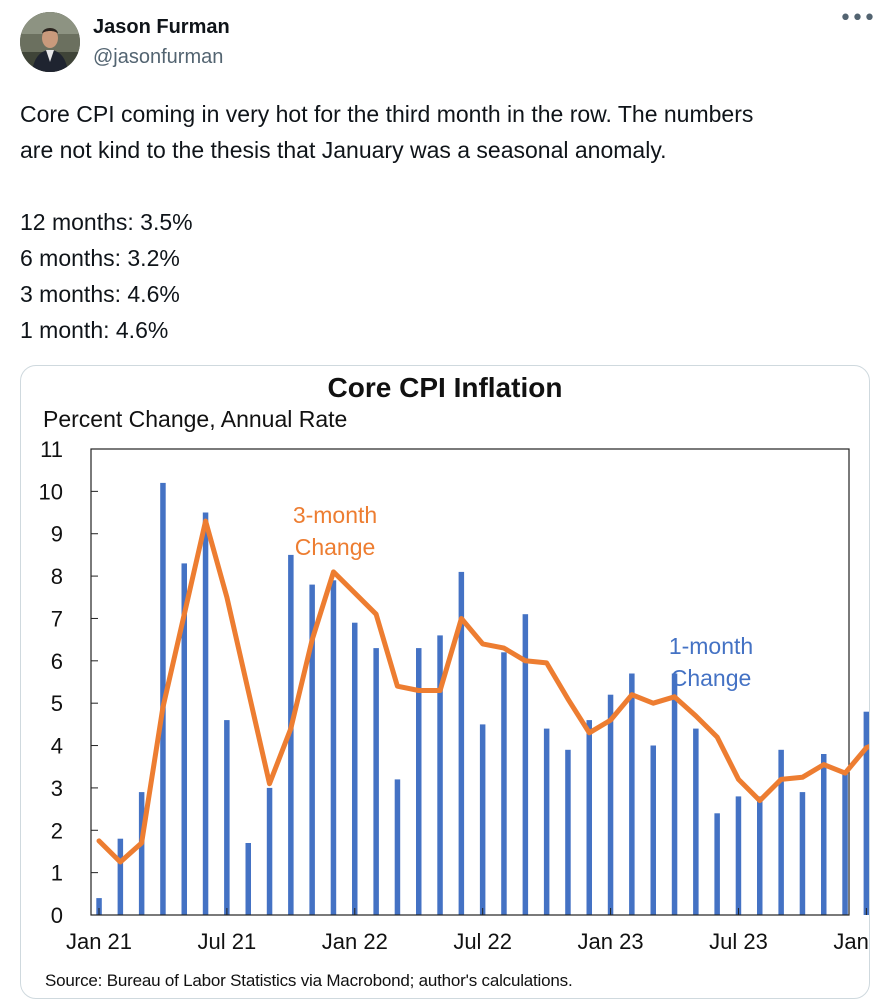 This screenshot has width=879, height=1001. I want to click on x-tick-label: Jul 23, so click(738, 941).